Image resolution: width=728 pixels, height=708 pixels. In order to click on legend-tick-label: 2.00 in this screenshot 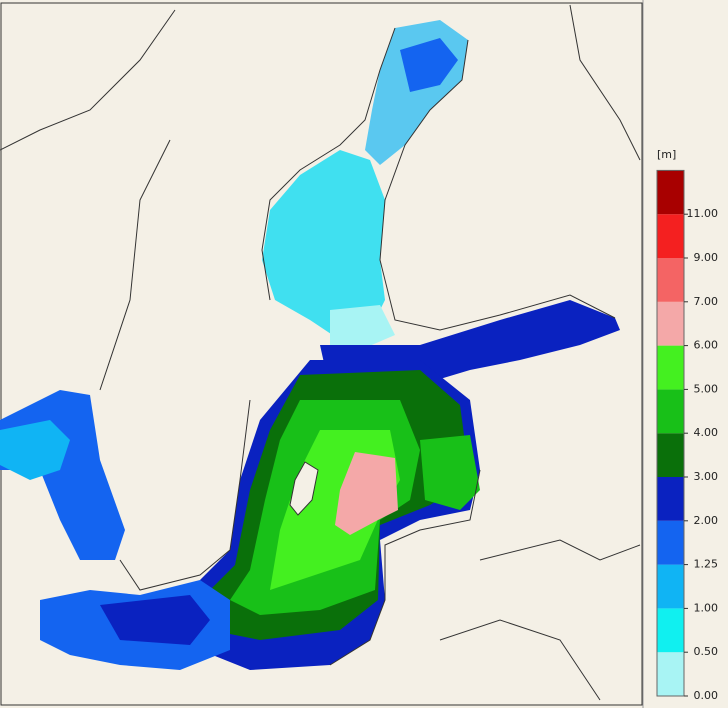, I will do `click(706, 520)`.